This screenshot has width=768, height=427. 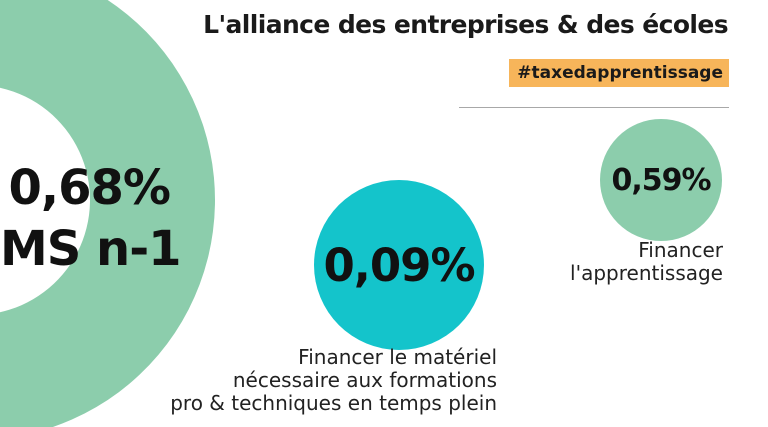 I want to click on value-apprentissage: 0,59%, so click(x=661, y=180).